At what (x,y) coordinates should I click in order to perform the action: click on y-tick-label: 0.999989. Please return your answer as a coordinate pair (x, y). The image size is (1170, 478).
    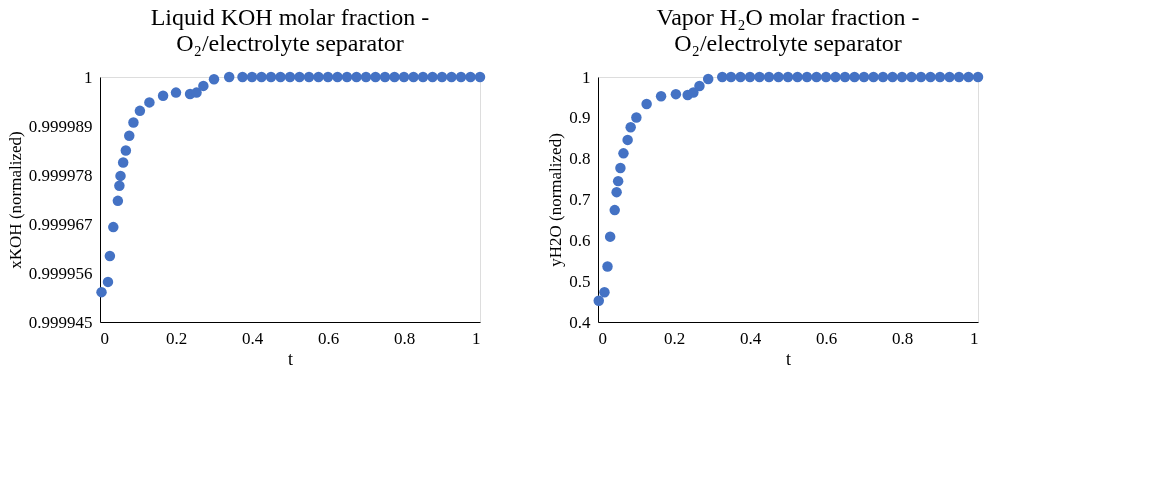
    Looking at the image, I should click on (60, 126).